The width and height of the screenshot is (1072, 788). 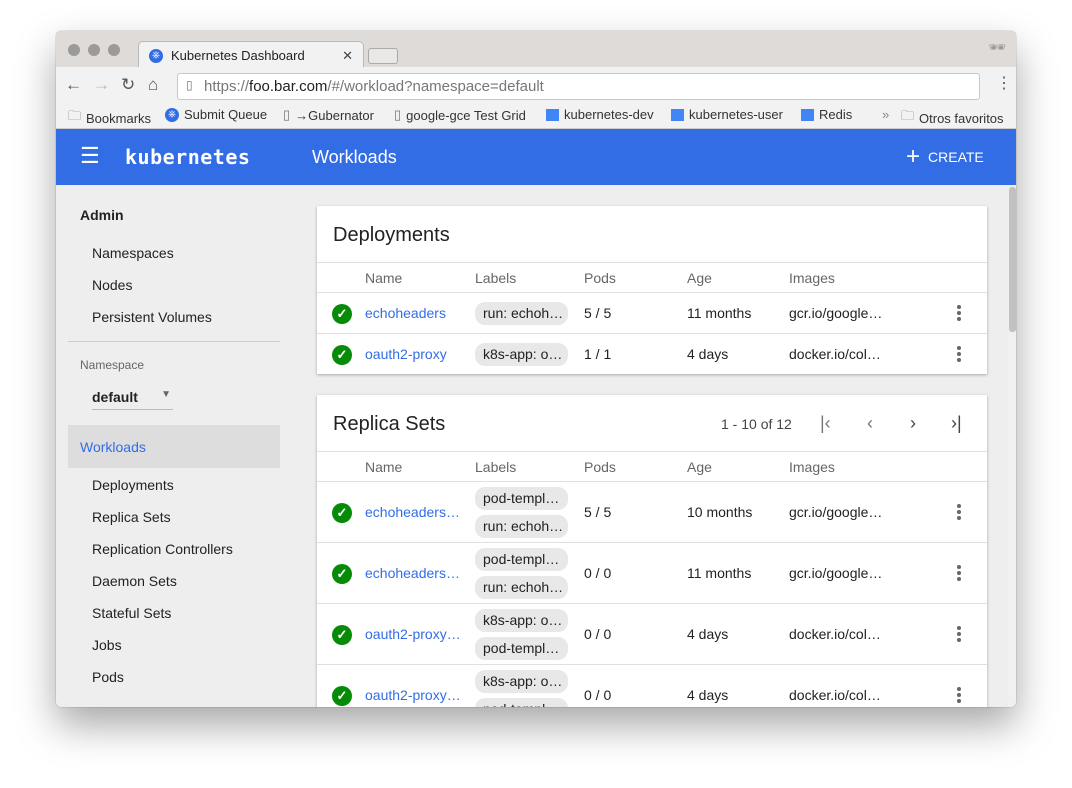 I want to click on reload-icon: ↻, so click(x=128, y=84).